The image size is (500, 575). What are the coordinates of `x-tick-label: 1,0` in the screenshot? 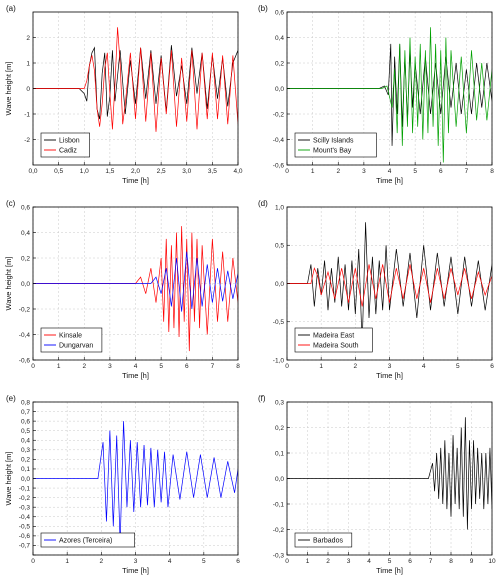 It's located at (84, 171).